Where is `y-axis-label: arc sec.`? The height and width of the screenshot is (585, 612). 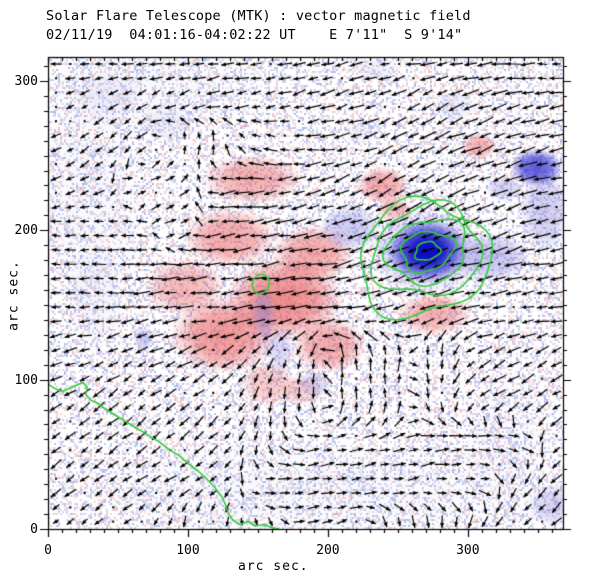 y-axis-label: arc sec. is located at coordinates (14, 295).